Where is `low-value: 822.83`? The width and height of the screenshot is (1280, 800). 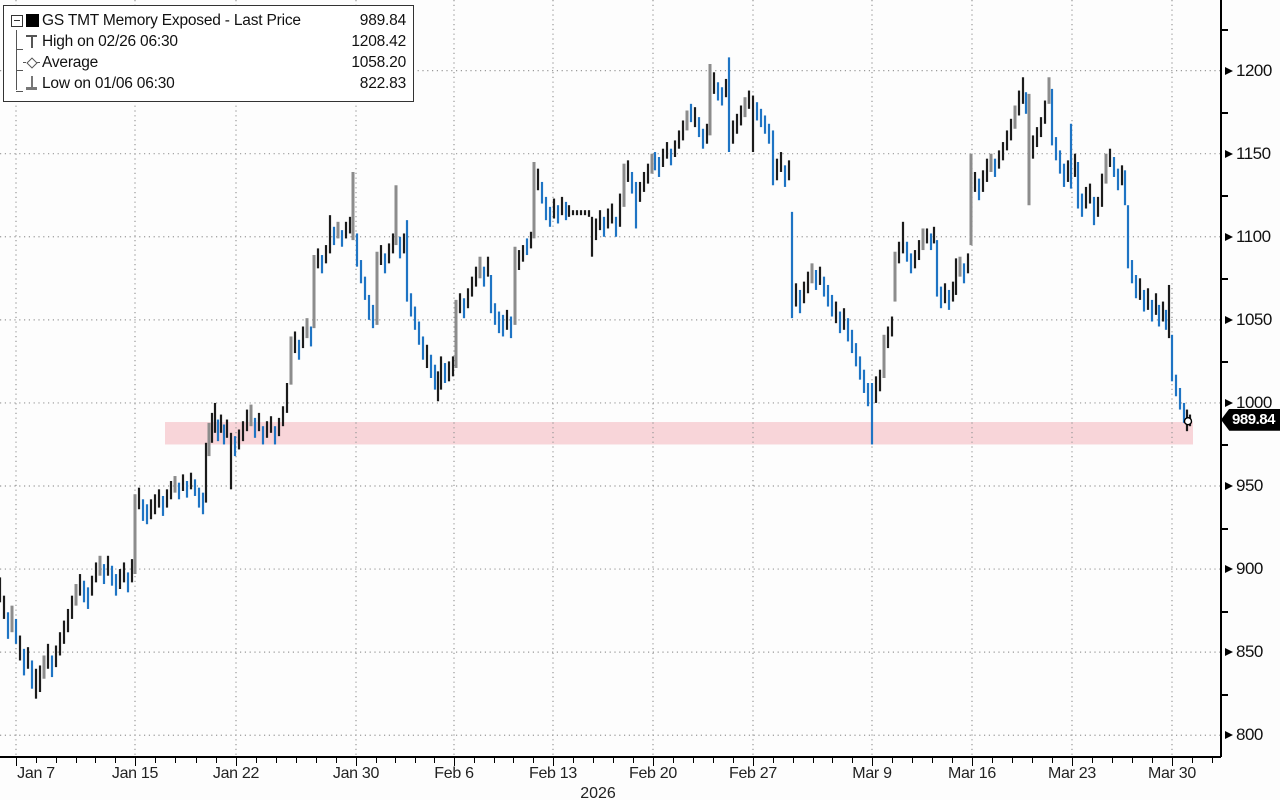
low-value: 822.83 is located at coordinates (382, 83).